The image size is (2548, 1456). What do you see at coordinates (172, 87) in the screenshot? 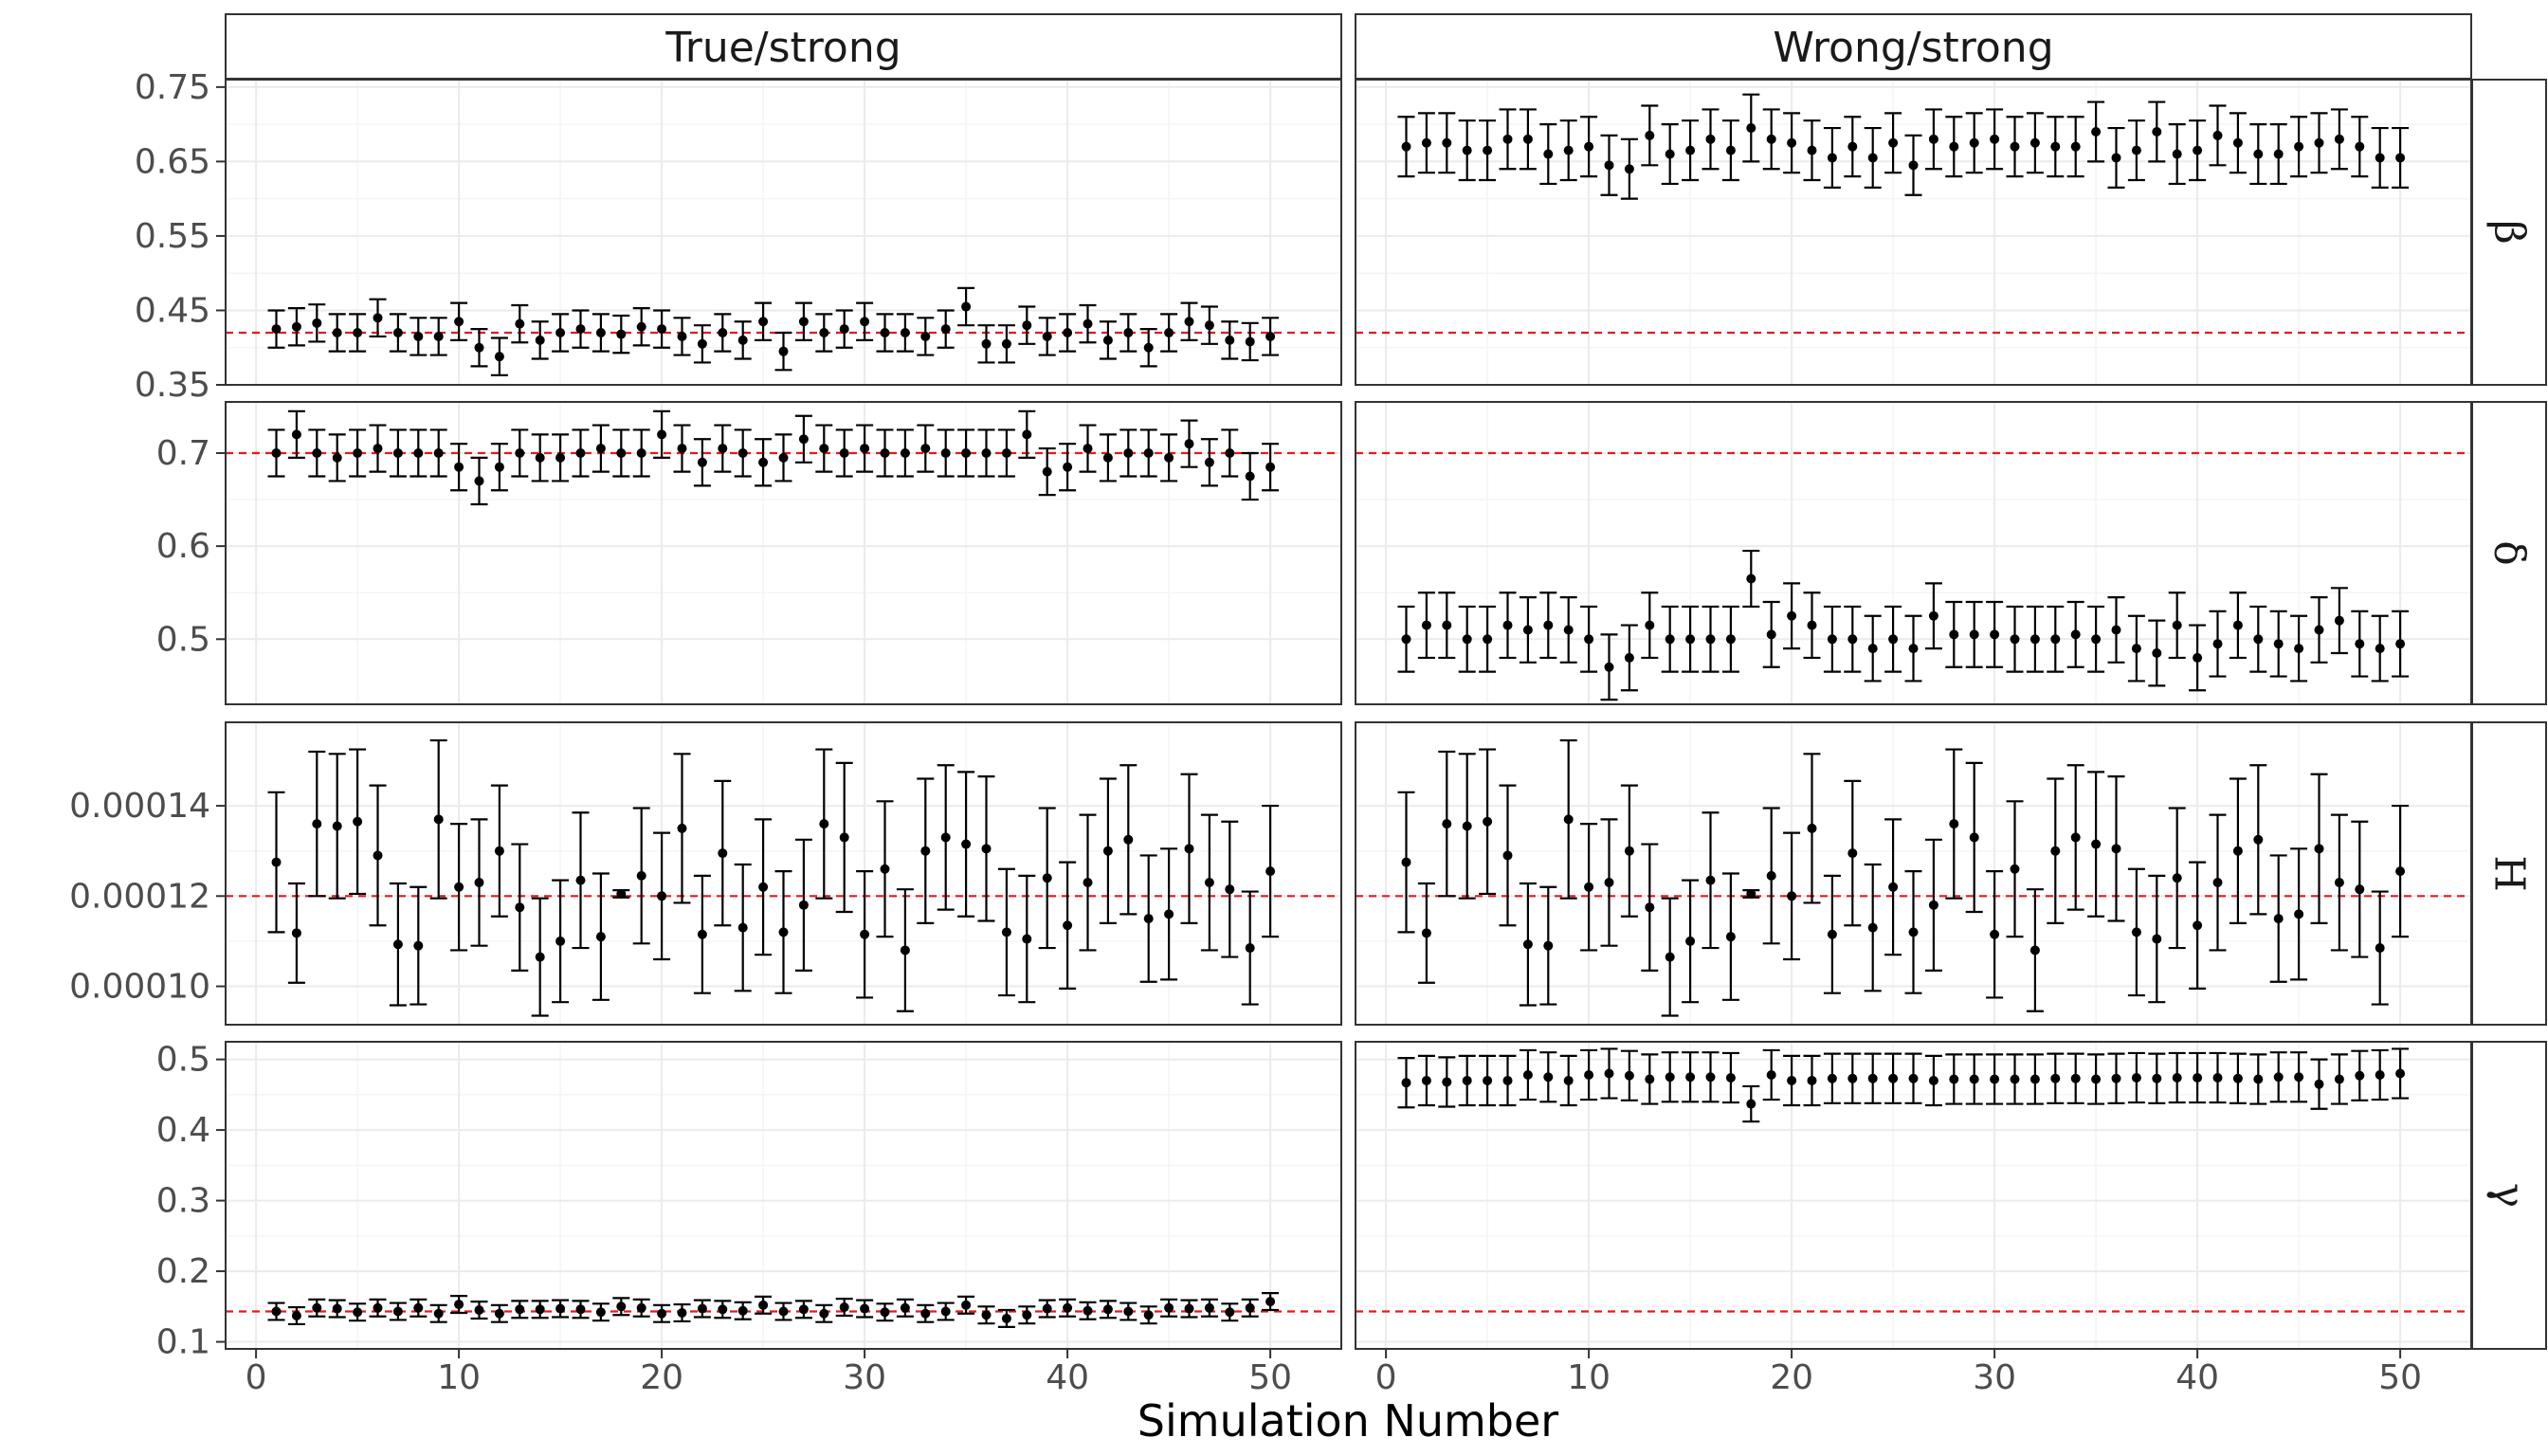
I see `y-tick-label: 0.75` at bounding box center [172, 87].